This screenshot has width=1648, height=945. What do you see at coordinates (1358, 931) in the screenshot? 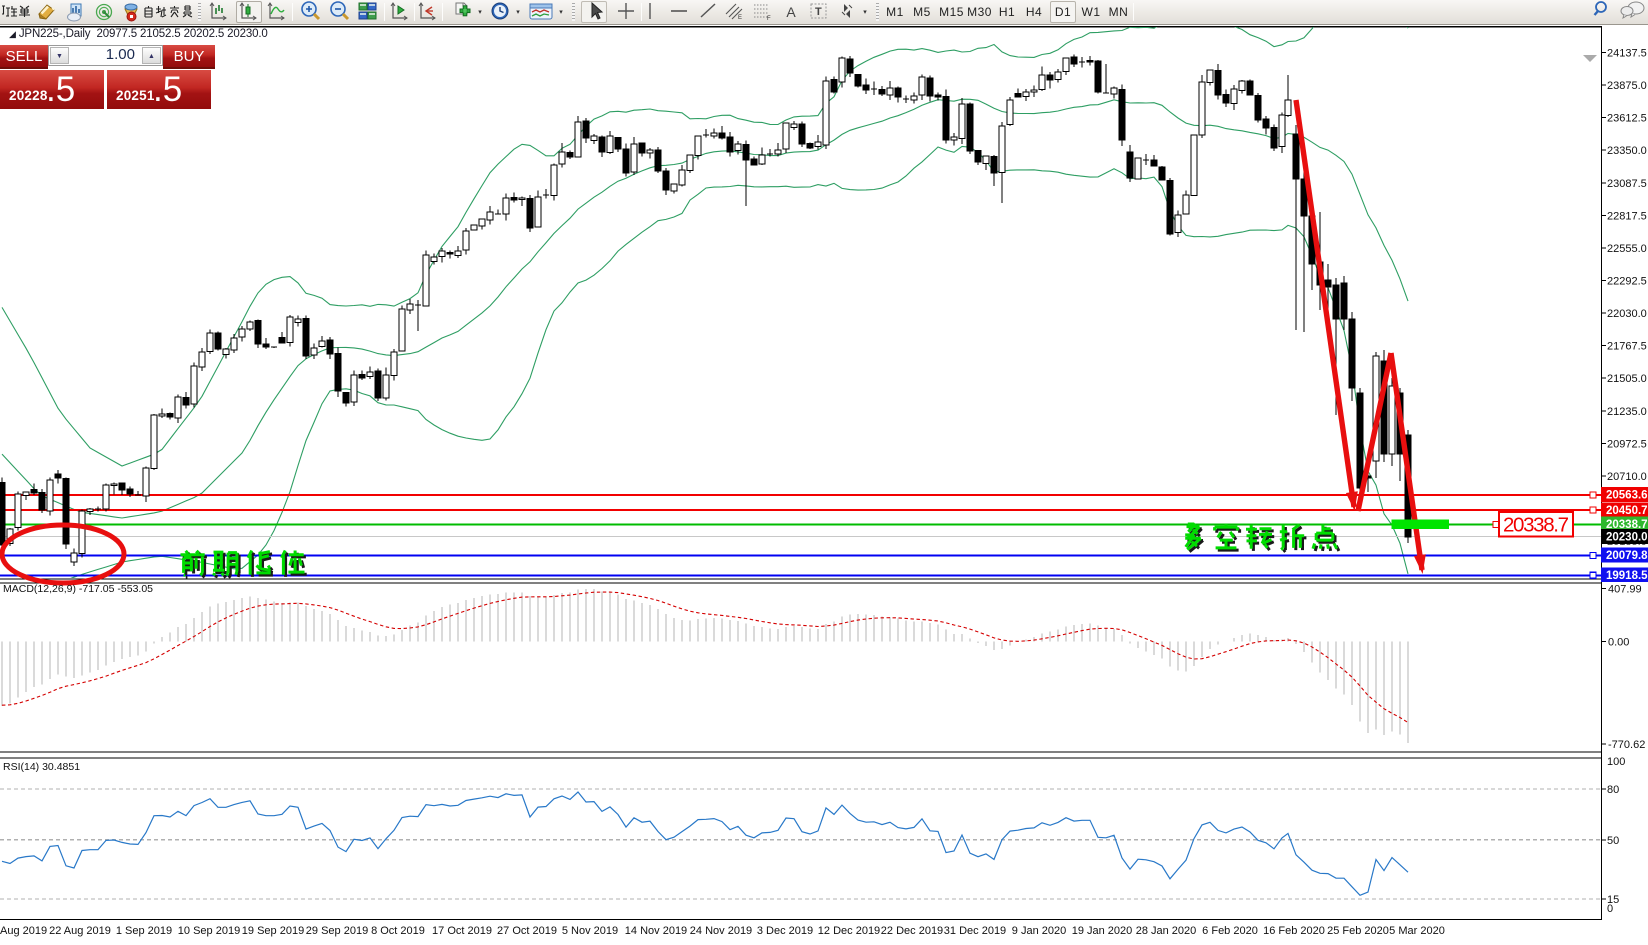
I see `svg-text: 25 Feb 2020` at bounding box center [1358, 931].